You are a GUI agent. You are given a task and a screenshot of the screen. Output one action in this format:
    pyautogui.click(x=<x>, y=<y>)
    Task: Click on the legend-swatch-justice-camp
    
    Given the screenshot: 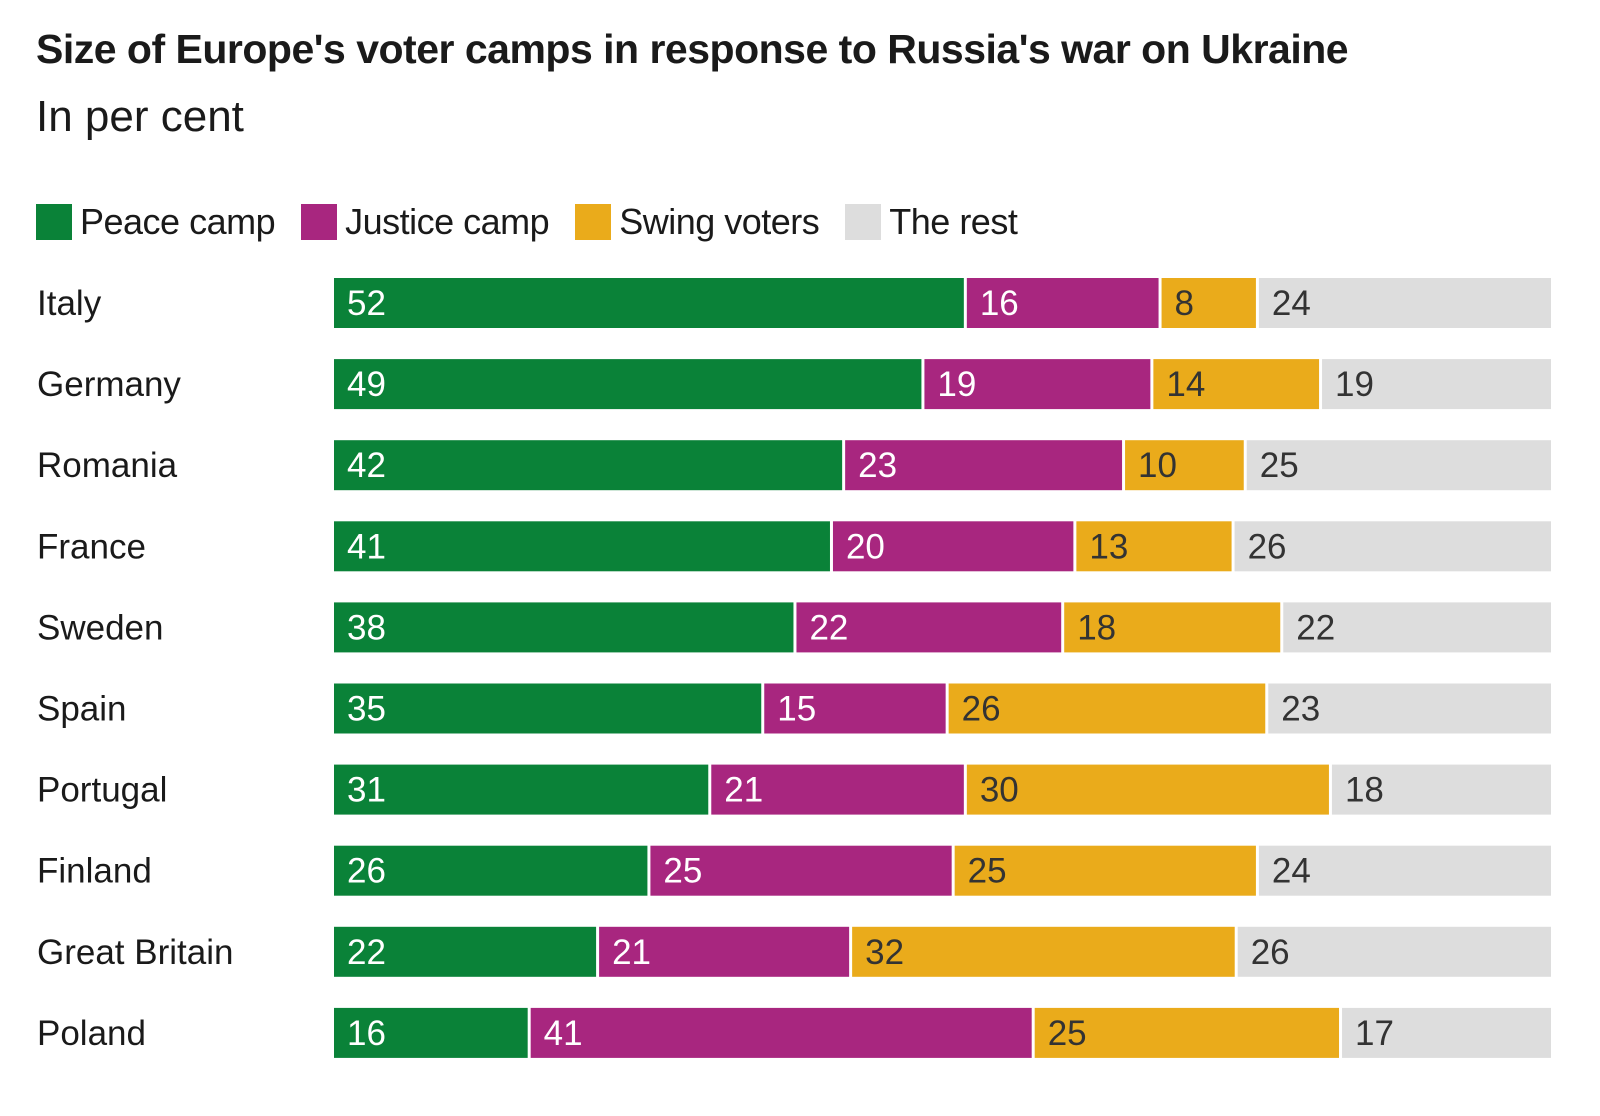 What is the action you would take?
    pyautogui.click(x=319, y=222)
    